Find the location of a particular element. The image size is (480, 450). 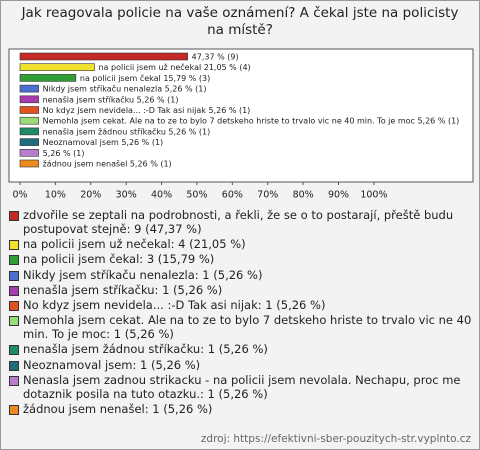

bar-value-label: 5,26 % (1) is located at coordinates (64, 153).